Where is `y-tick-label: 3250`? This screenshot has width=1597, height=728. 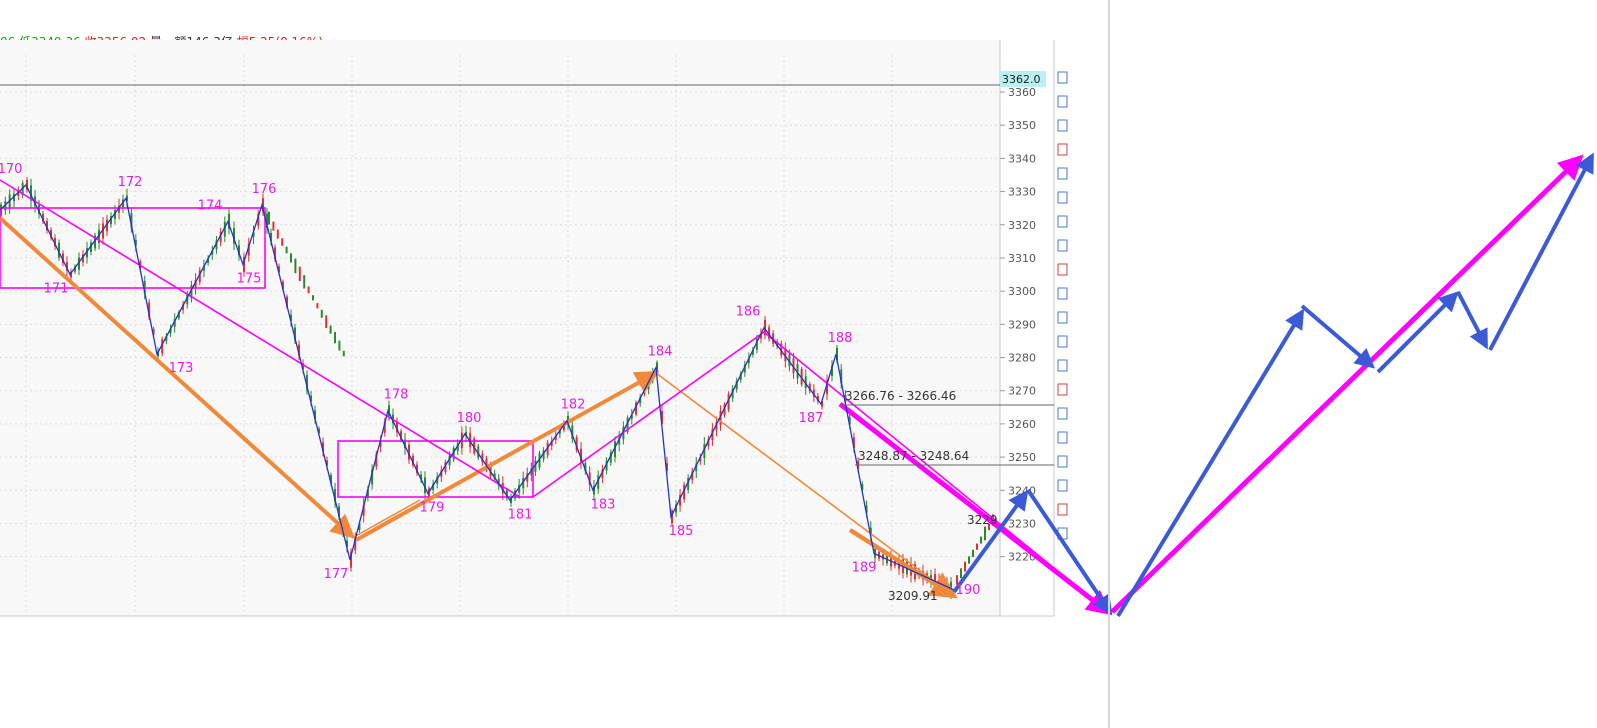
y-tick-label: 3250 is located at coordinates (1022, 457).